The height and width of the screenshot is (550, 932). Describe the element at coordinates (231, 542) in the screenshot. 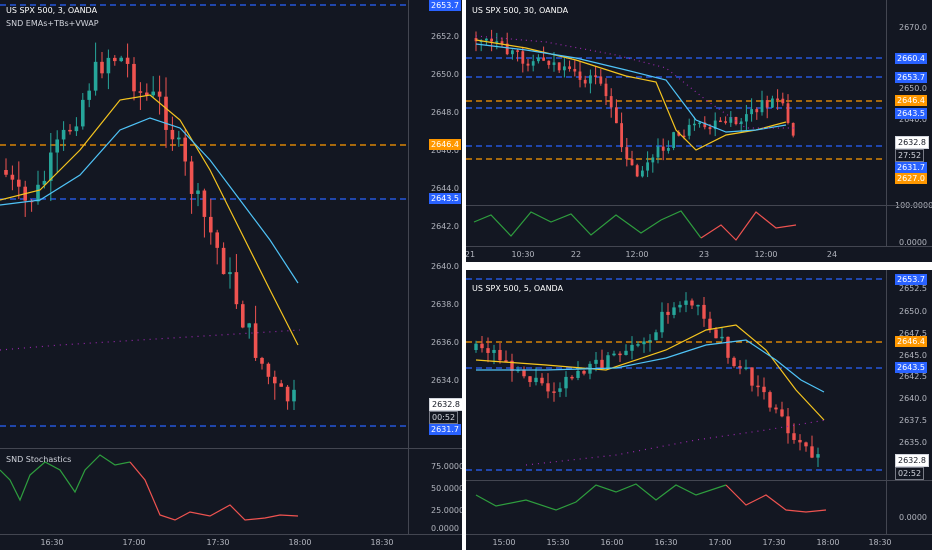

I see `time-axis: 16:30 17:00 17:30 18:00 18:30` at that location.